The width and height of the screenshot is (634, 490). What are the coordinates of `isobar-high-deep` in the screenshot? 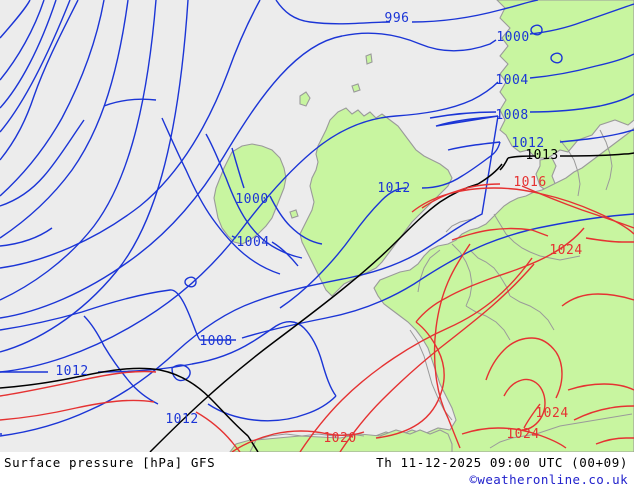 It's located at (597, 300).